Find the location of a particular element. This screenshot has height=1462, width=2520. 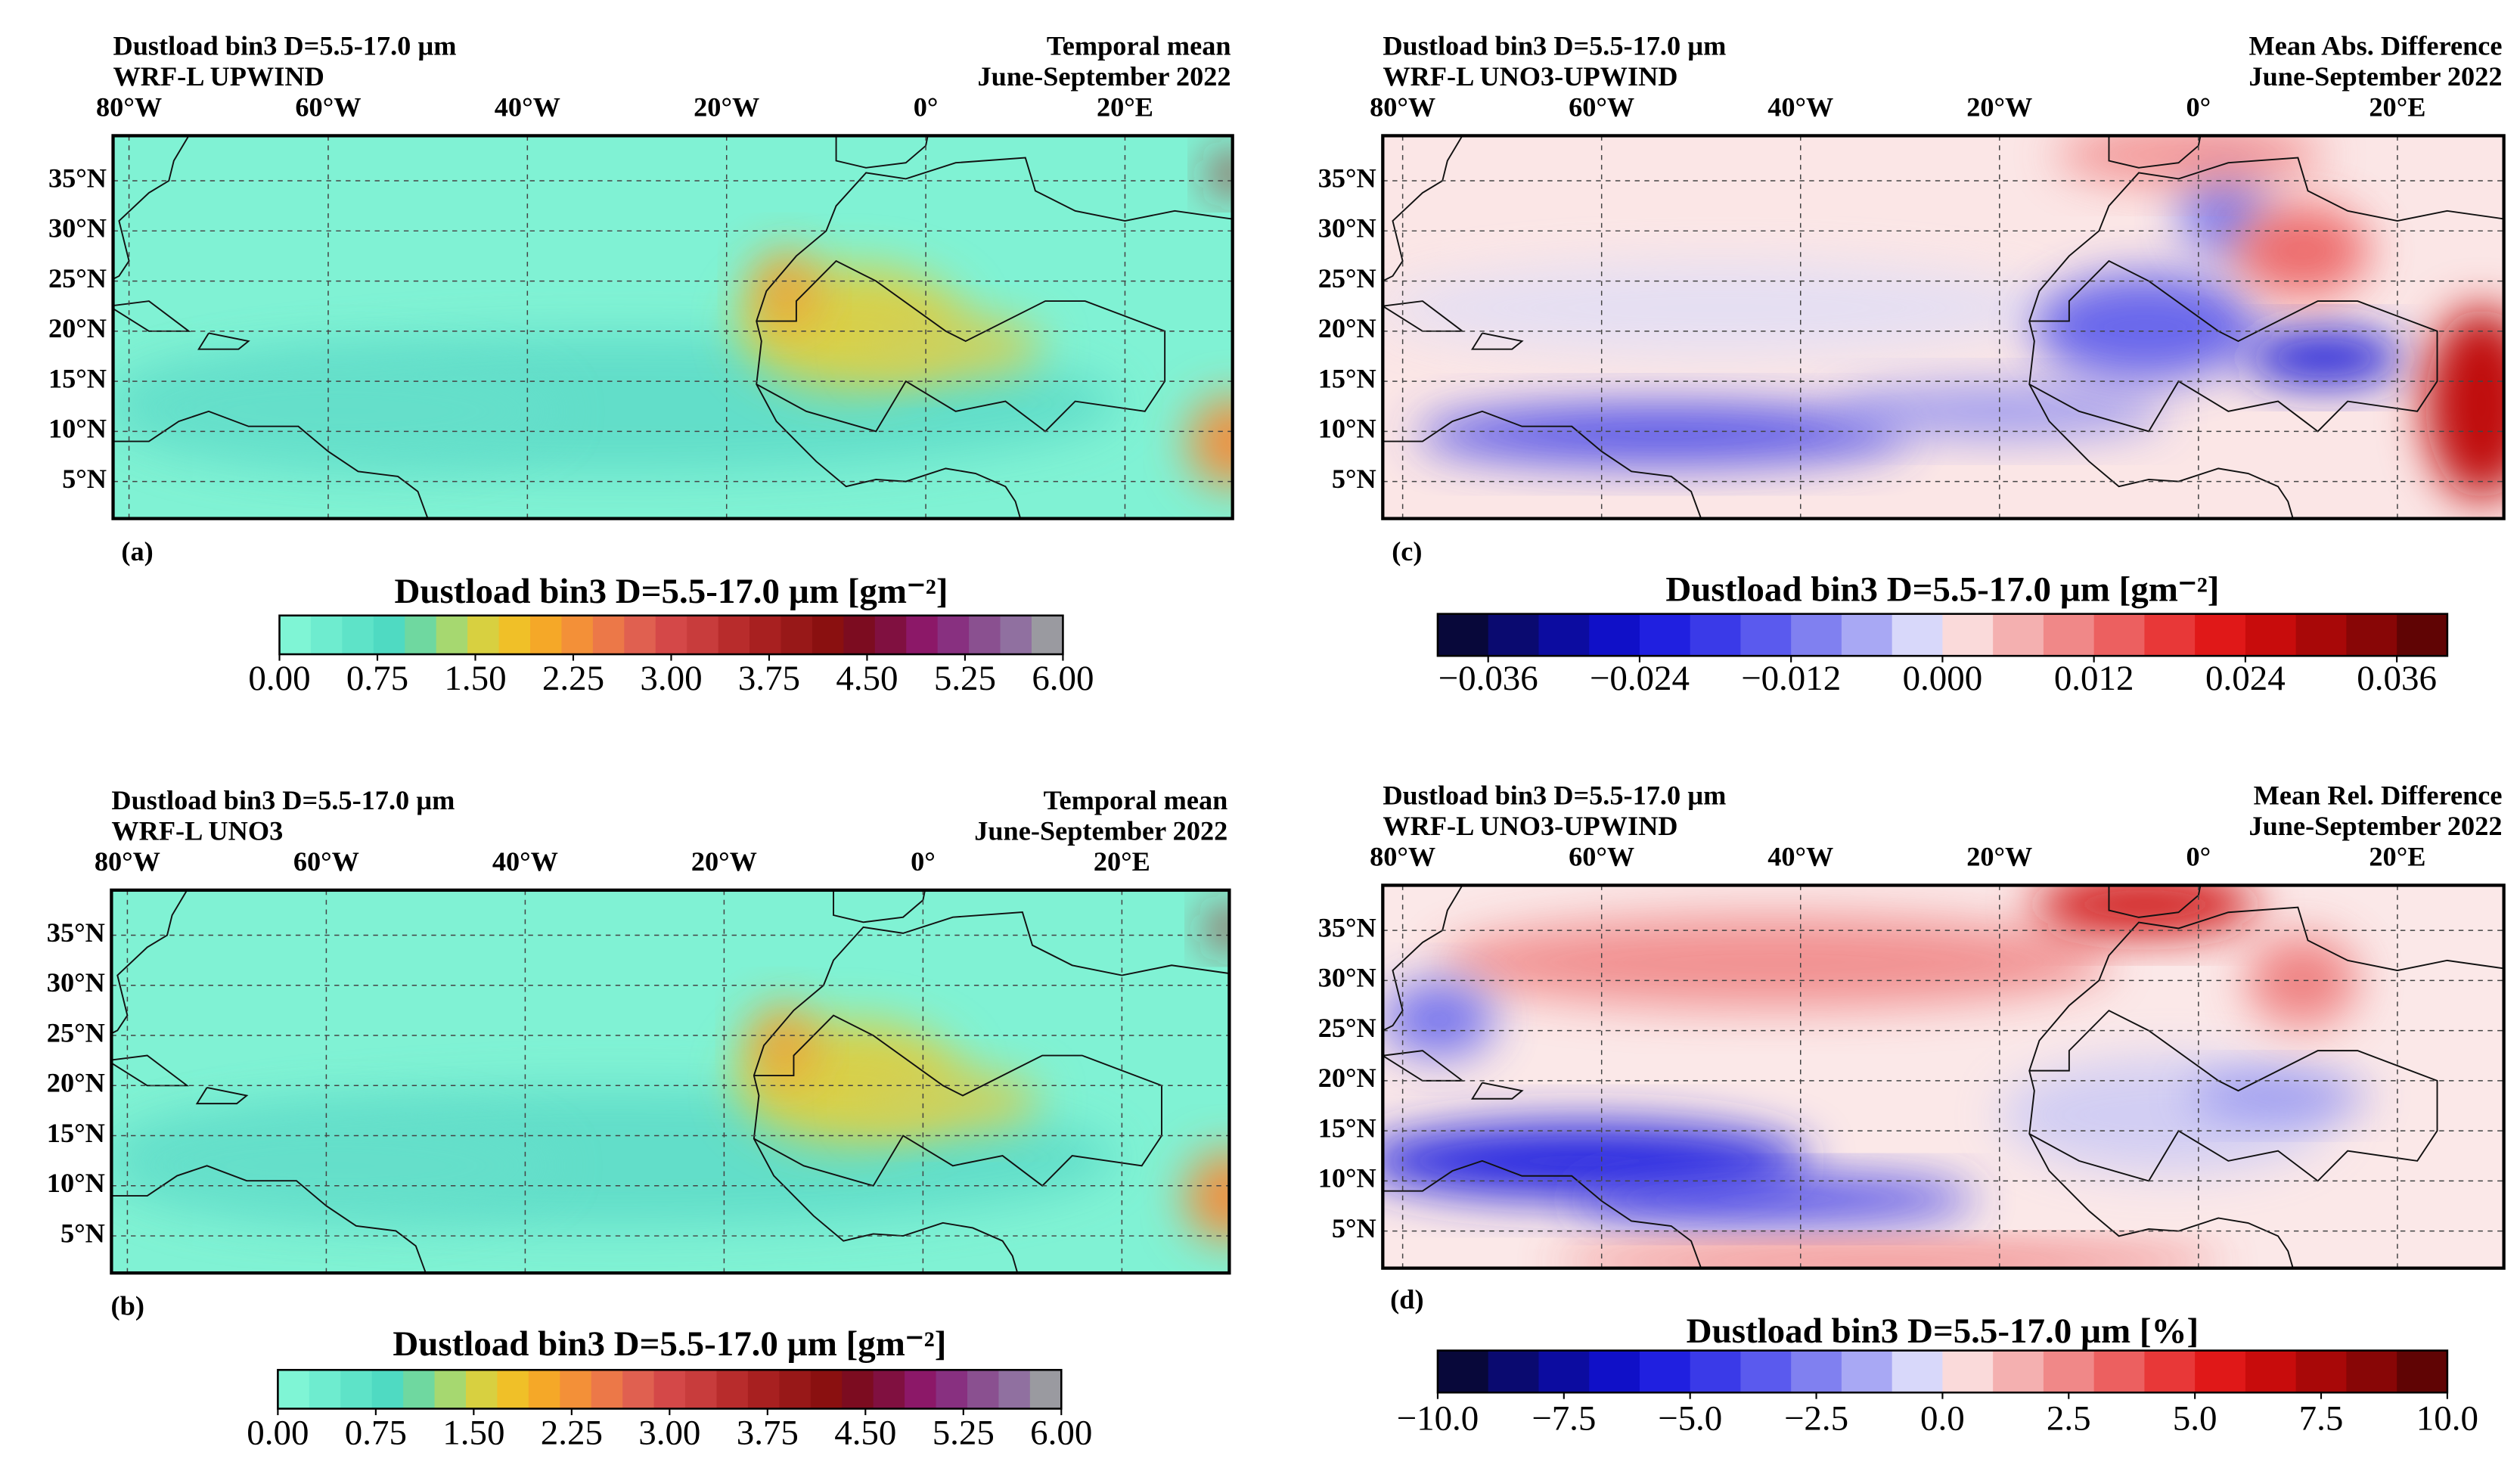

colorbar-tick-label: 3.00 is located at coordinates (671, 678).